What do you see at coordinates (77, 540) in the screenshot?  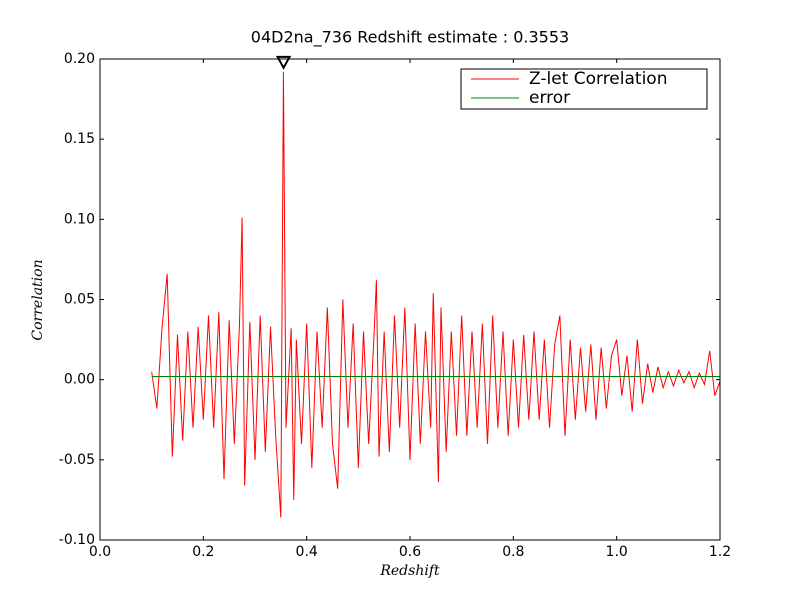 I see `y-tick-label: -0.10` at bounding box center [77, 540].